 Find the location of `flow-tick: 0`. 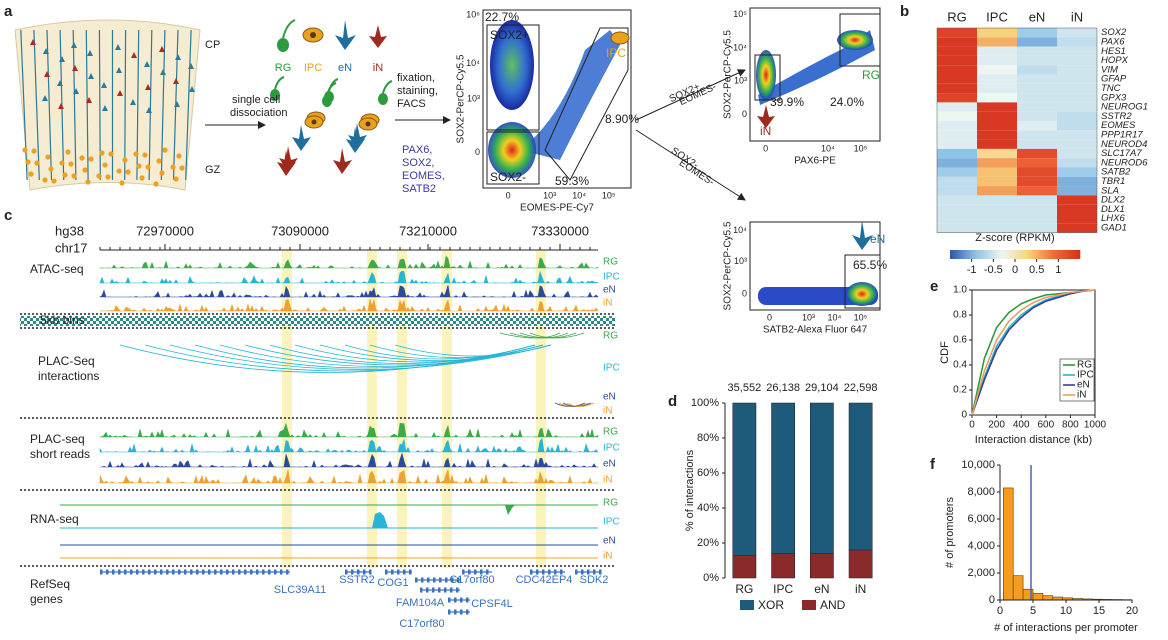

flow-tick: 0 is located at coordinates (769, 317).